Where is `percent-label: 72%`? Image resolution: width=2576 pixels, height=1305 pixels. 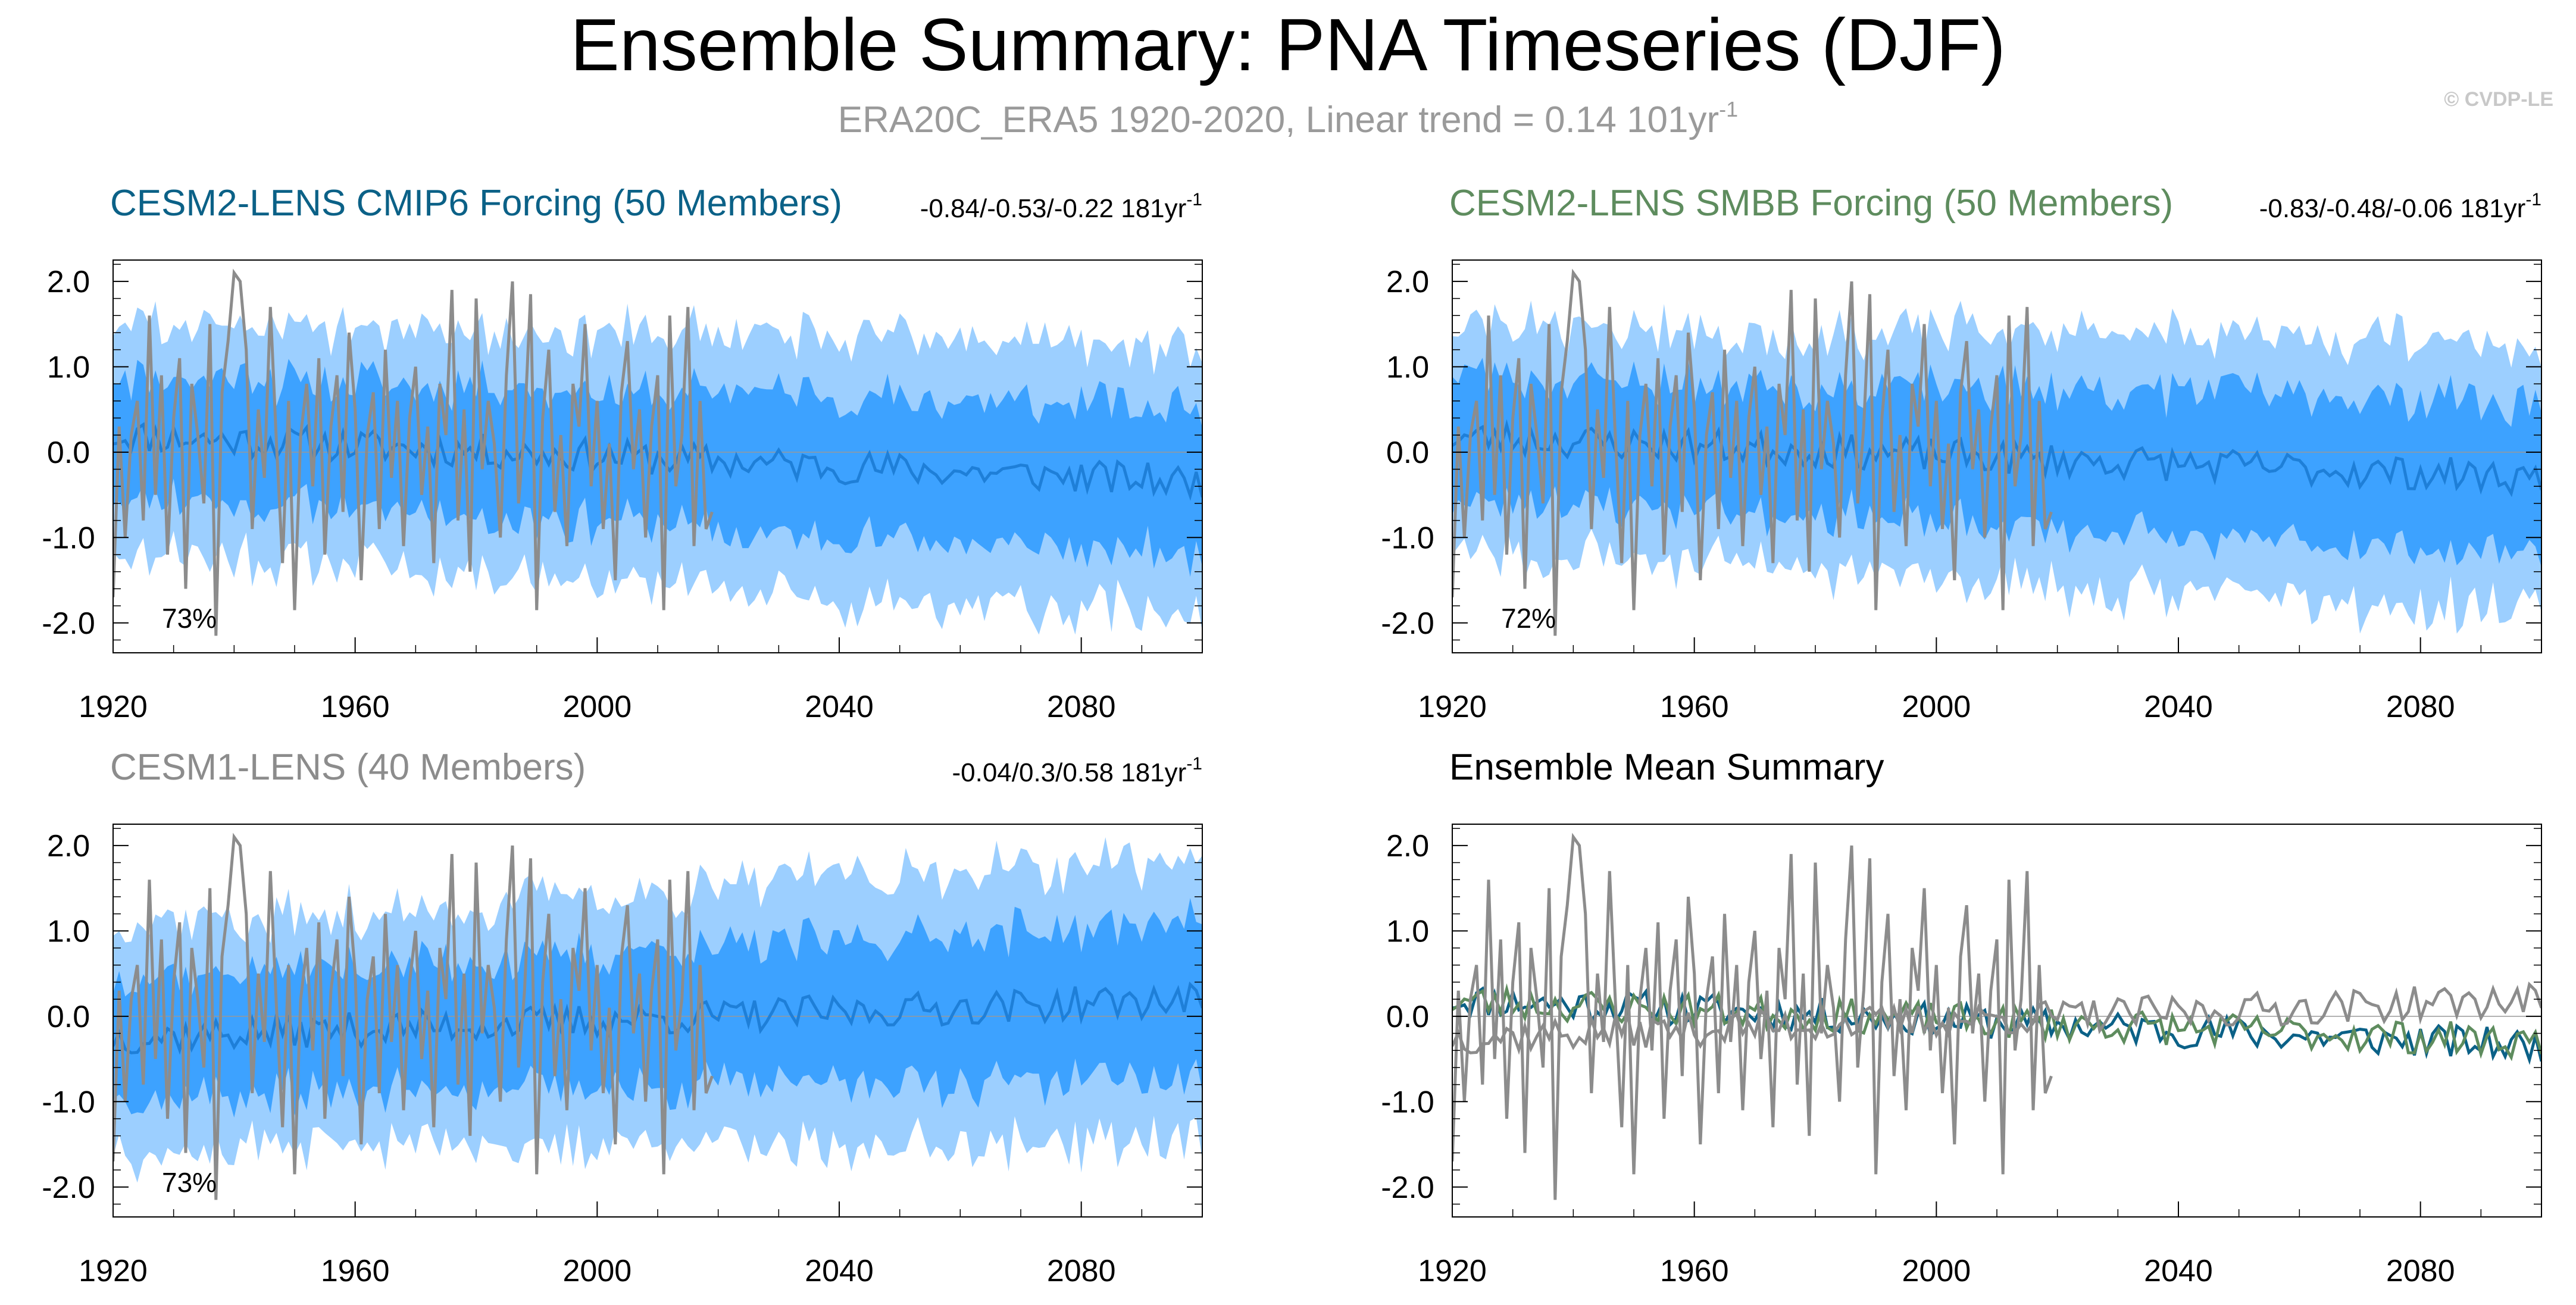
percent-label: 72% is located at coordinates (1528, 618).